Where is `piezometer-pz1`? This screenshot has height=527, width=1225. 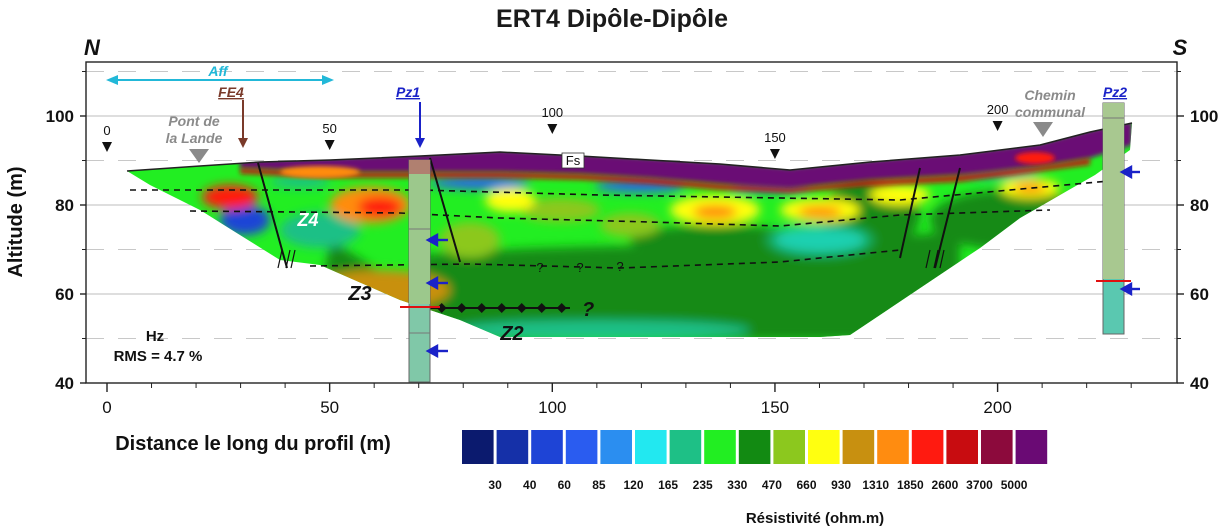 piezometer-pz1 is located at coordinates (420, 271).